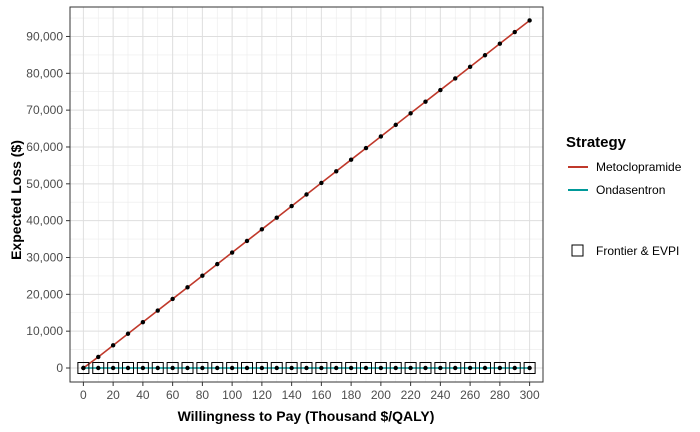 The height and width of the screenshot is (432, 700). I want to click on x-tick-label: 260, so click(470, 395).